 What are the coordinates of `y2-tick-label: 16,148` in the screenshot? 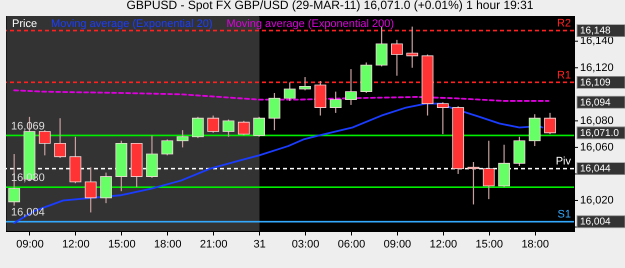 It's located at (596, 31).